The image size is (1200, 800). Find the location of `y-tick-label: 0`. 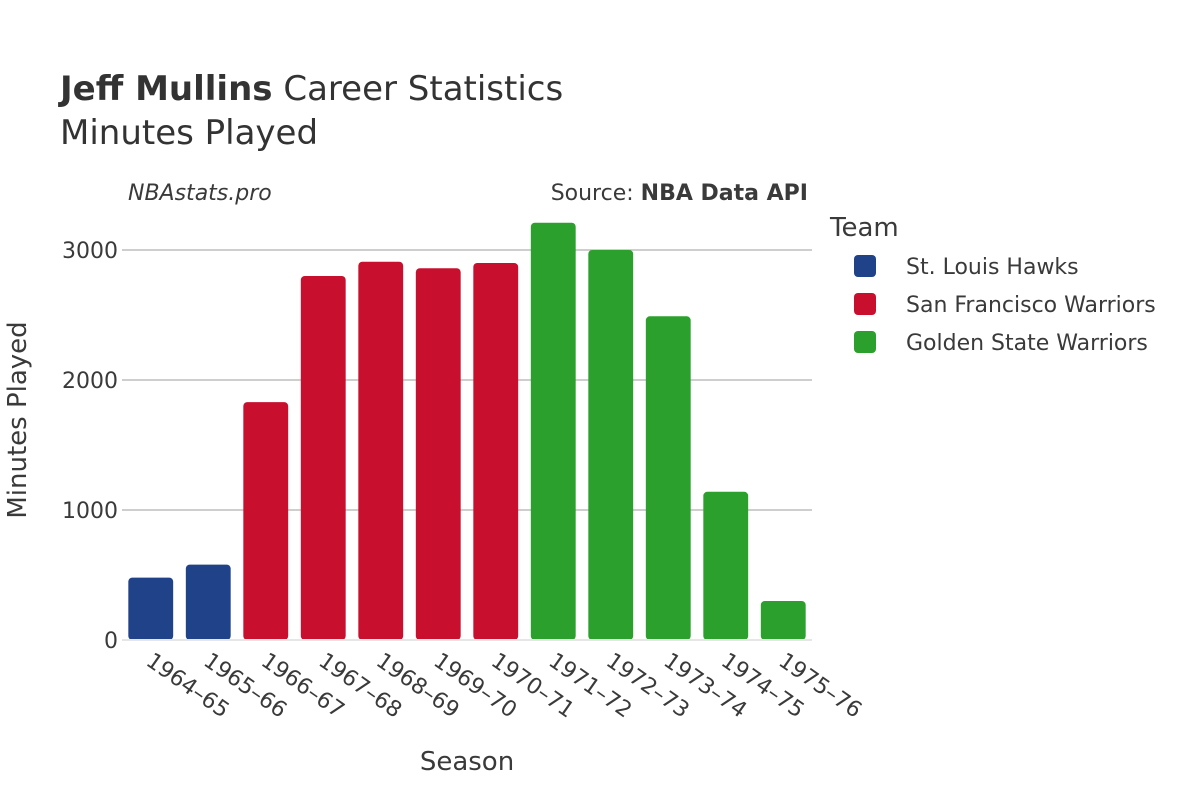

y-tick-label: 0 is located at coordinates (111, 641).